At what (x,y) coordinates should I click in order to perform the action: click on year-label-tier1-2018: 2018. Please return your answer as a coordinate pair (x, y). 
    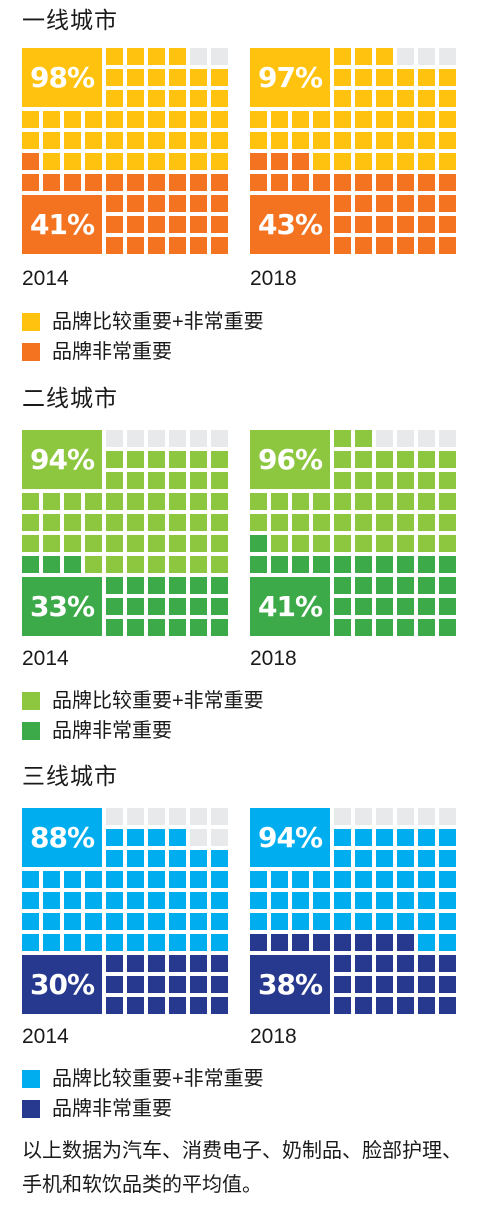
    Looking at the image, I should click on (273, 278).